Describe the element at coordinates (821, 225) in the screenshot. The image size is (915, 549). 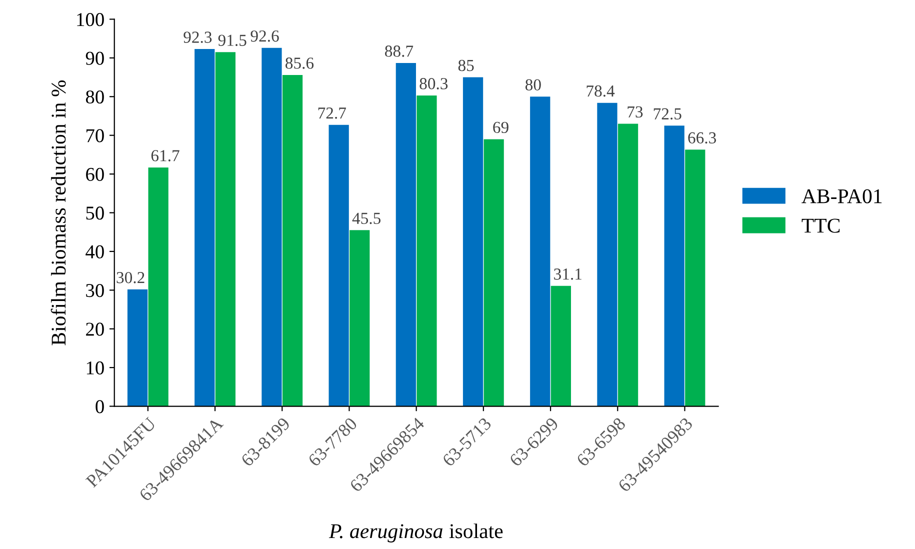
I see `legend-label: TTC` at that location.